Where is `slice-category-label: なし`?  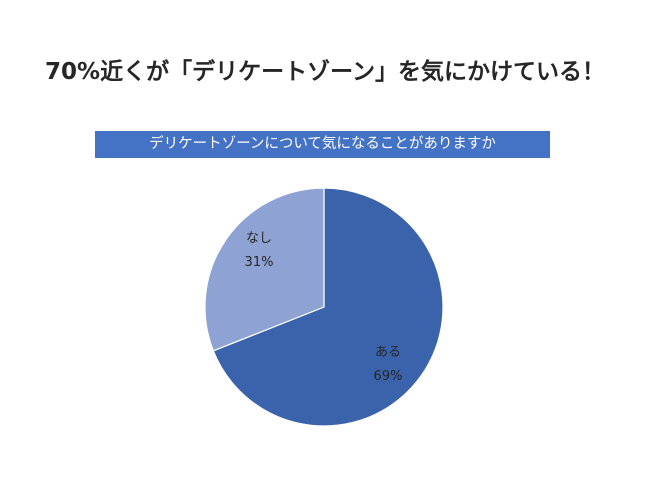 slice-category-label: なし is located at coordinates (259, 238).